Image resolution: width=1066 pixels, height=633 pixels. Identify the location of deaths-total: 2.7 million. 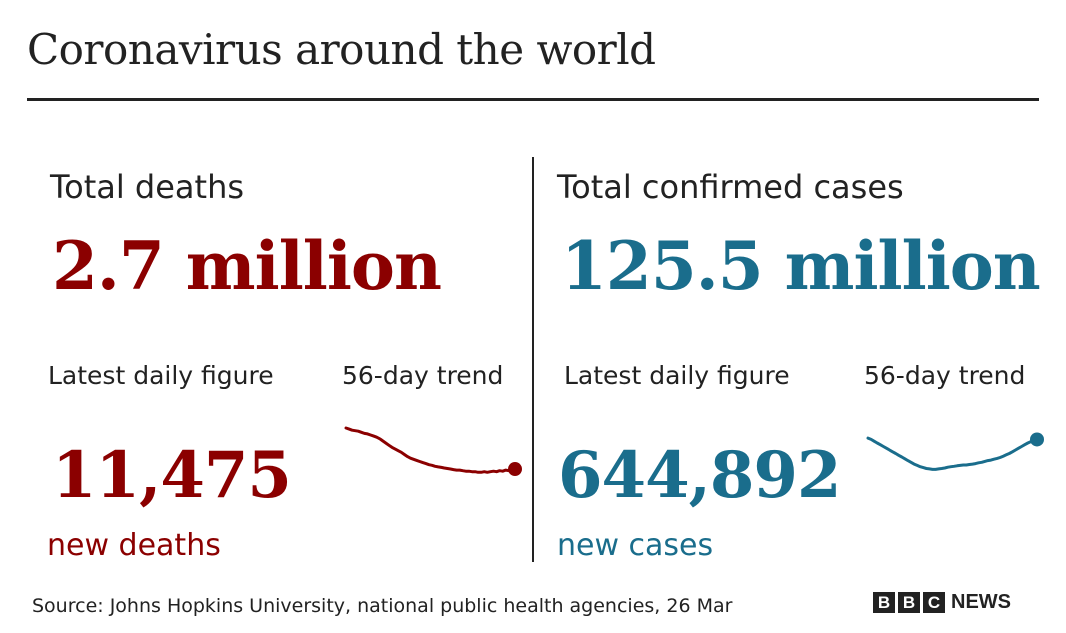
(247, 266).